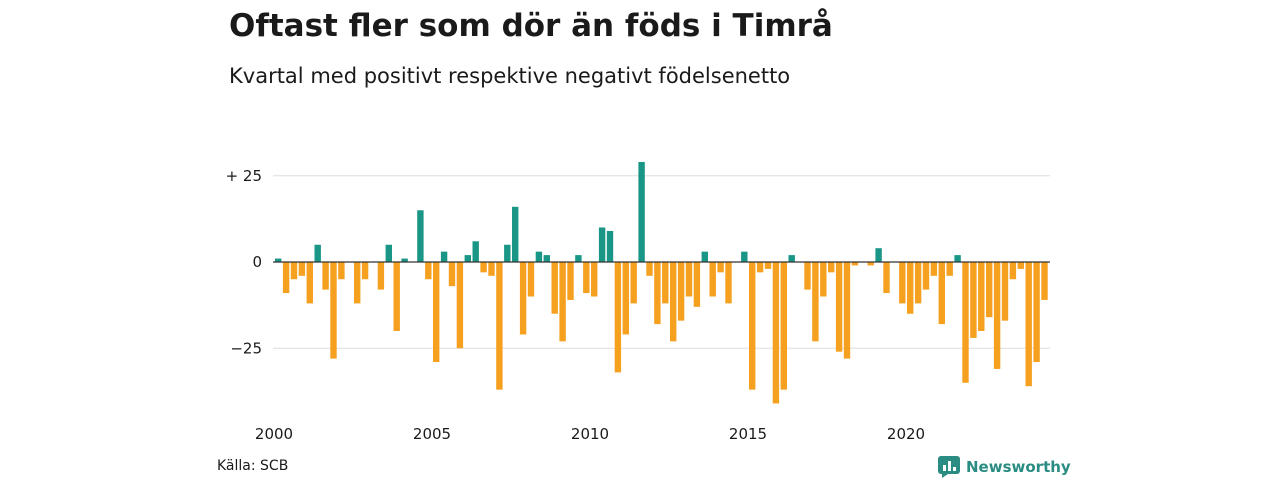 This screenshot has height=480, width=1280. I want to click on y-tick-label: 0, so click(257, 262).